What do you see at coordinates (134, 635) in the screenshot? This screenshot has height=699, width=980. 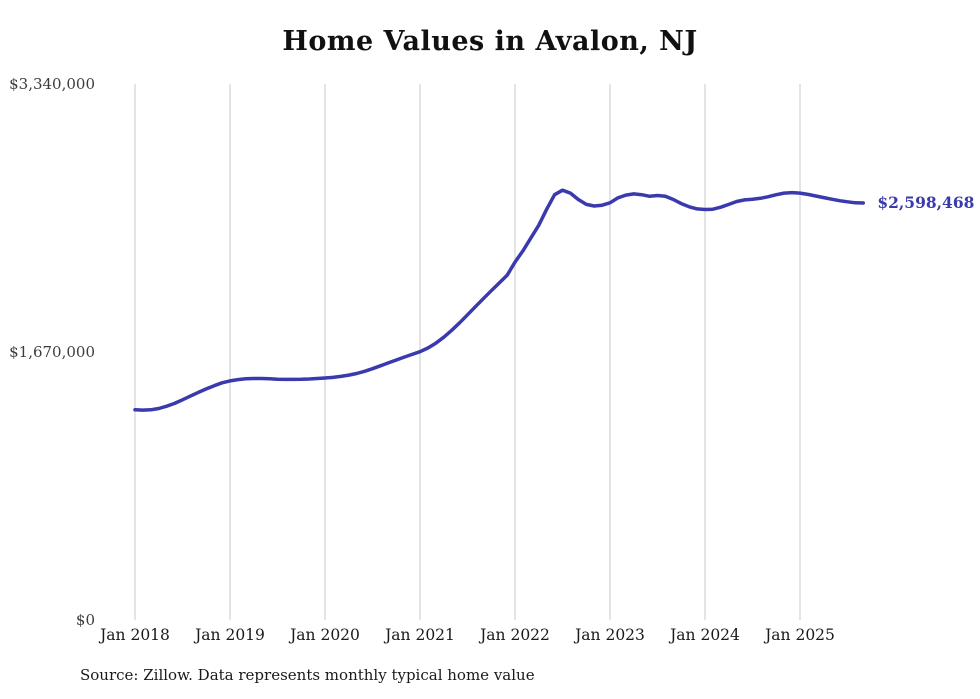 I see `x-axis-tick-label: Jan 2018` at bounding box center [134, 635].